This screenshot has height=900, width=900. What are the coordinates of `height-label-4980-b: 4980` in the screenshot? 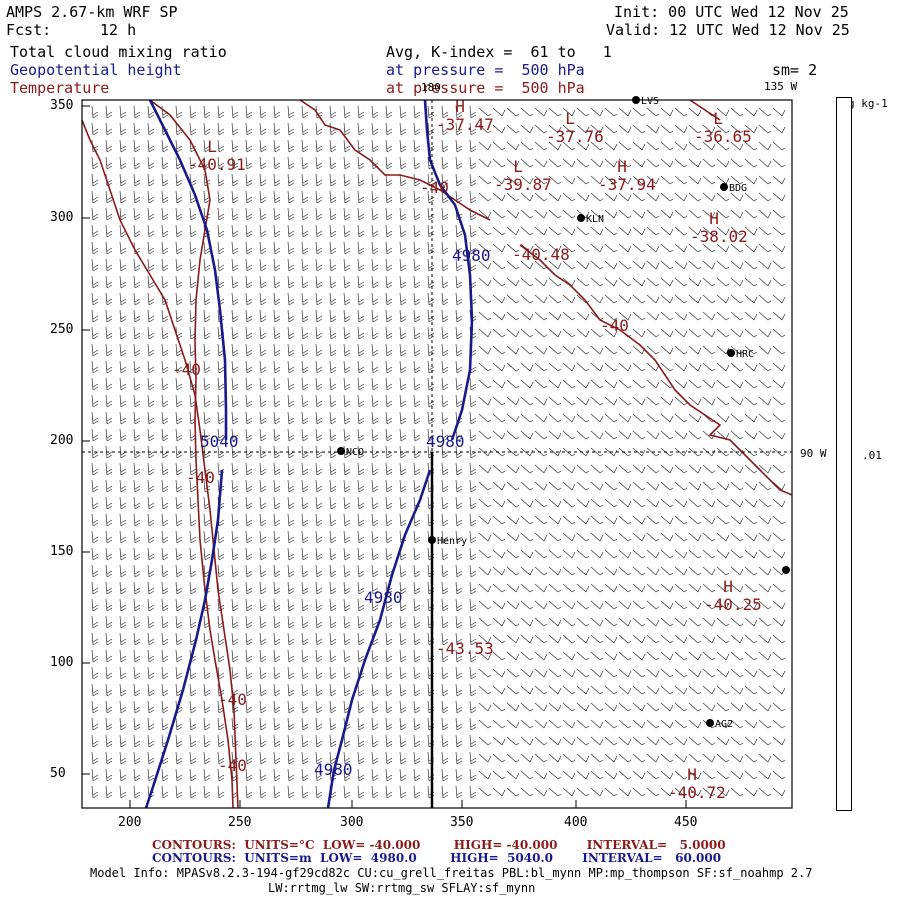 It's located at (445, 441).